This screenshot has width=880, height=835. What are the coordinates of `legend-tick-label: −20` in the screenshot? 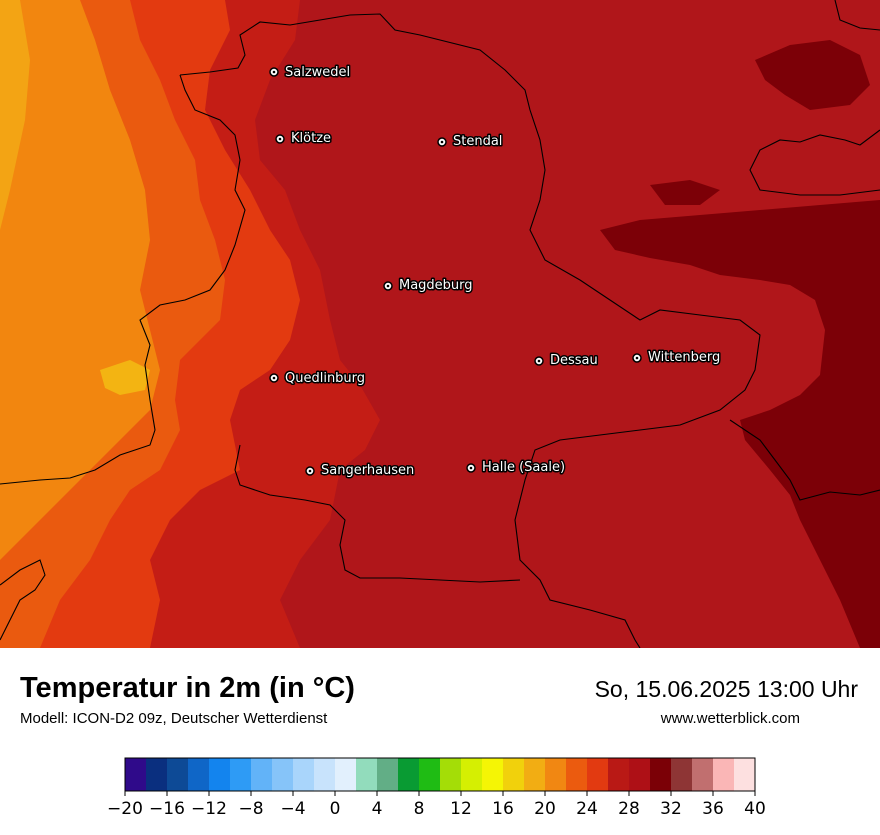 It's located at (125, 809).